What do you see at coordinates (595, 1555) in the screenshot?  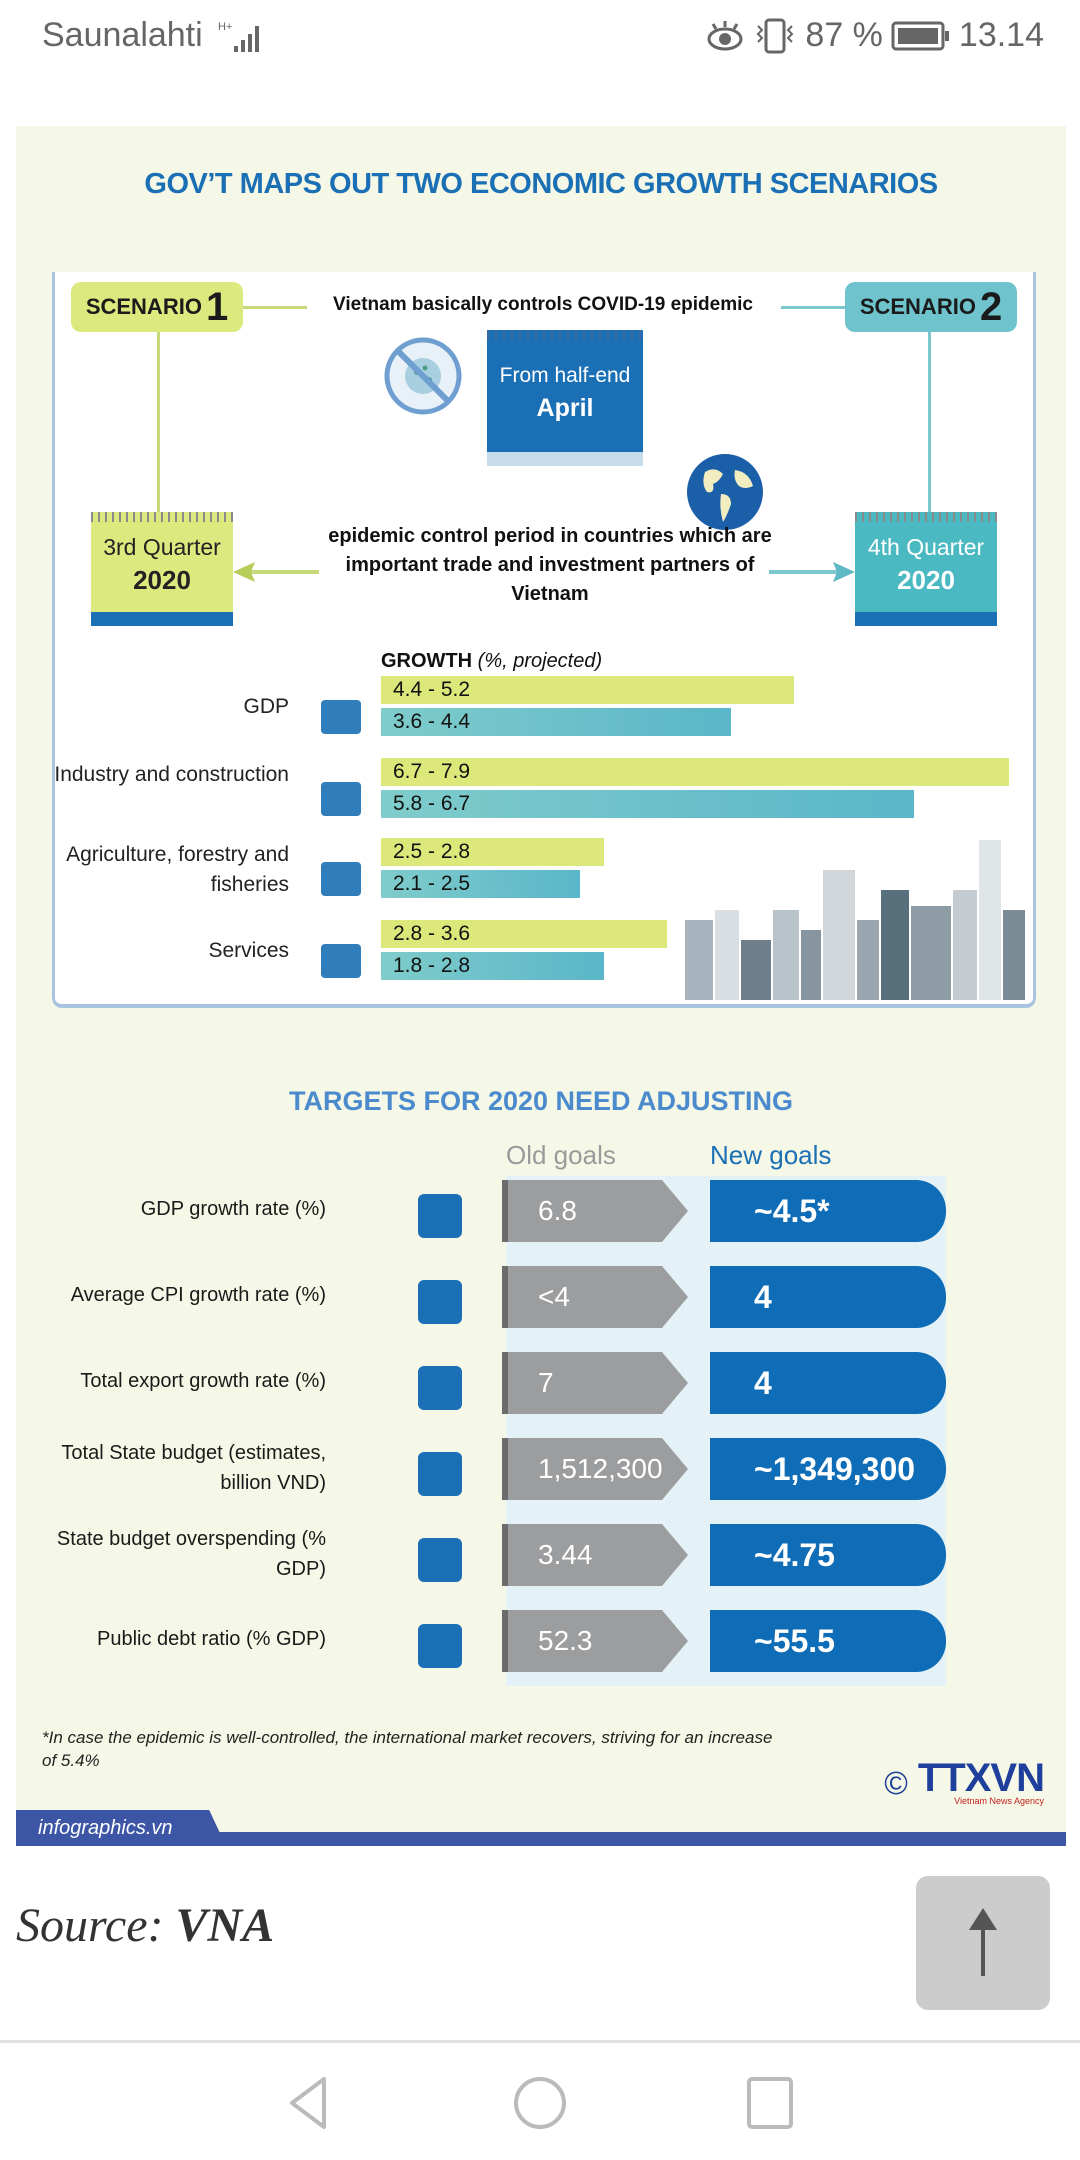 I see `old-goal-value: 3.44` at bounding box center [595, 1555].